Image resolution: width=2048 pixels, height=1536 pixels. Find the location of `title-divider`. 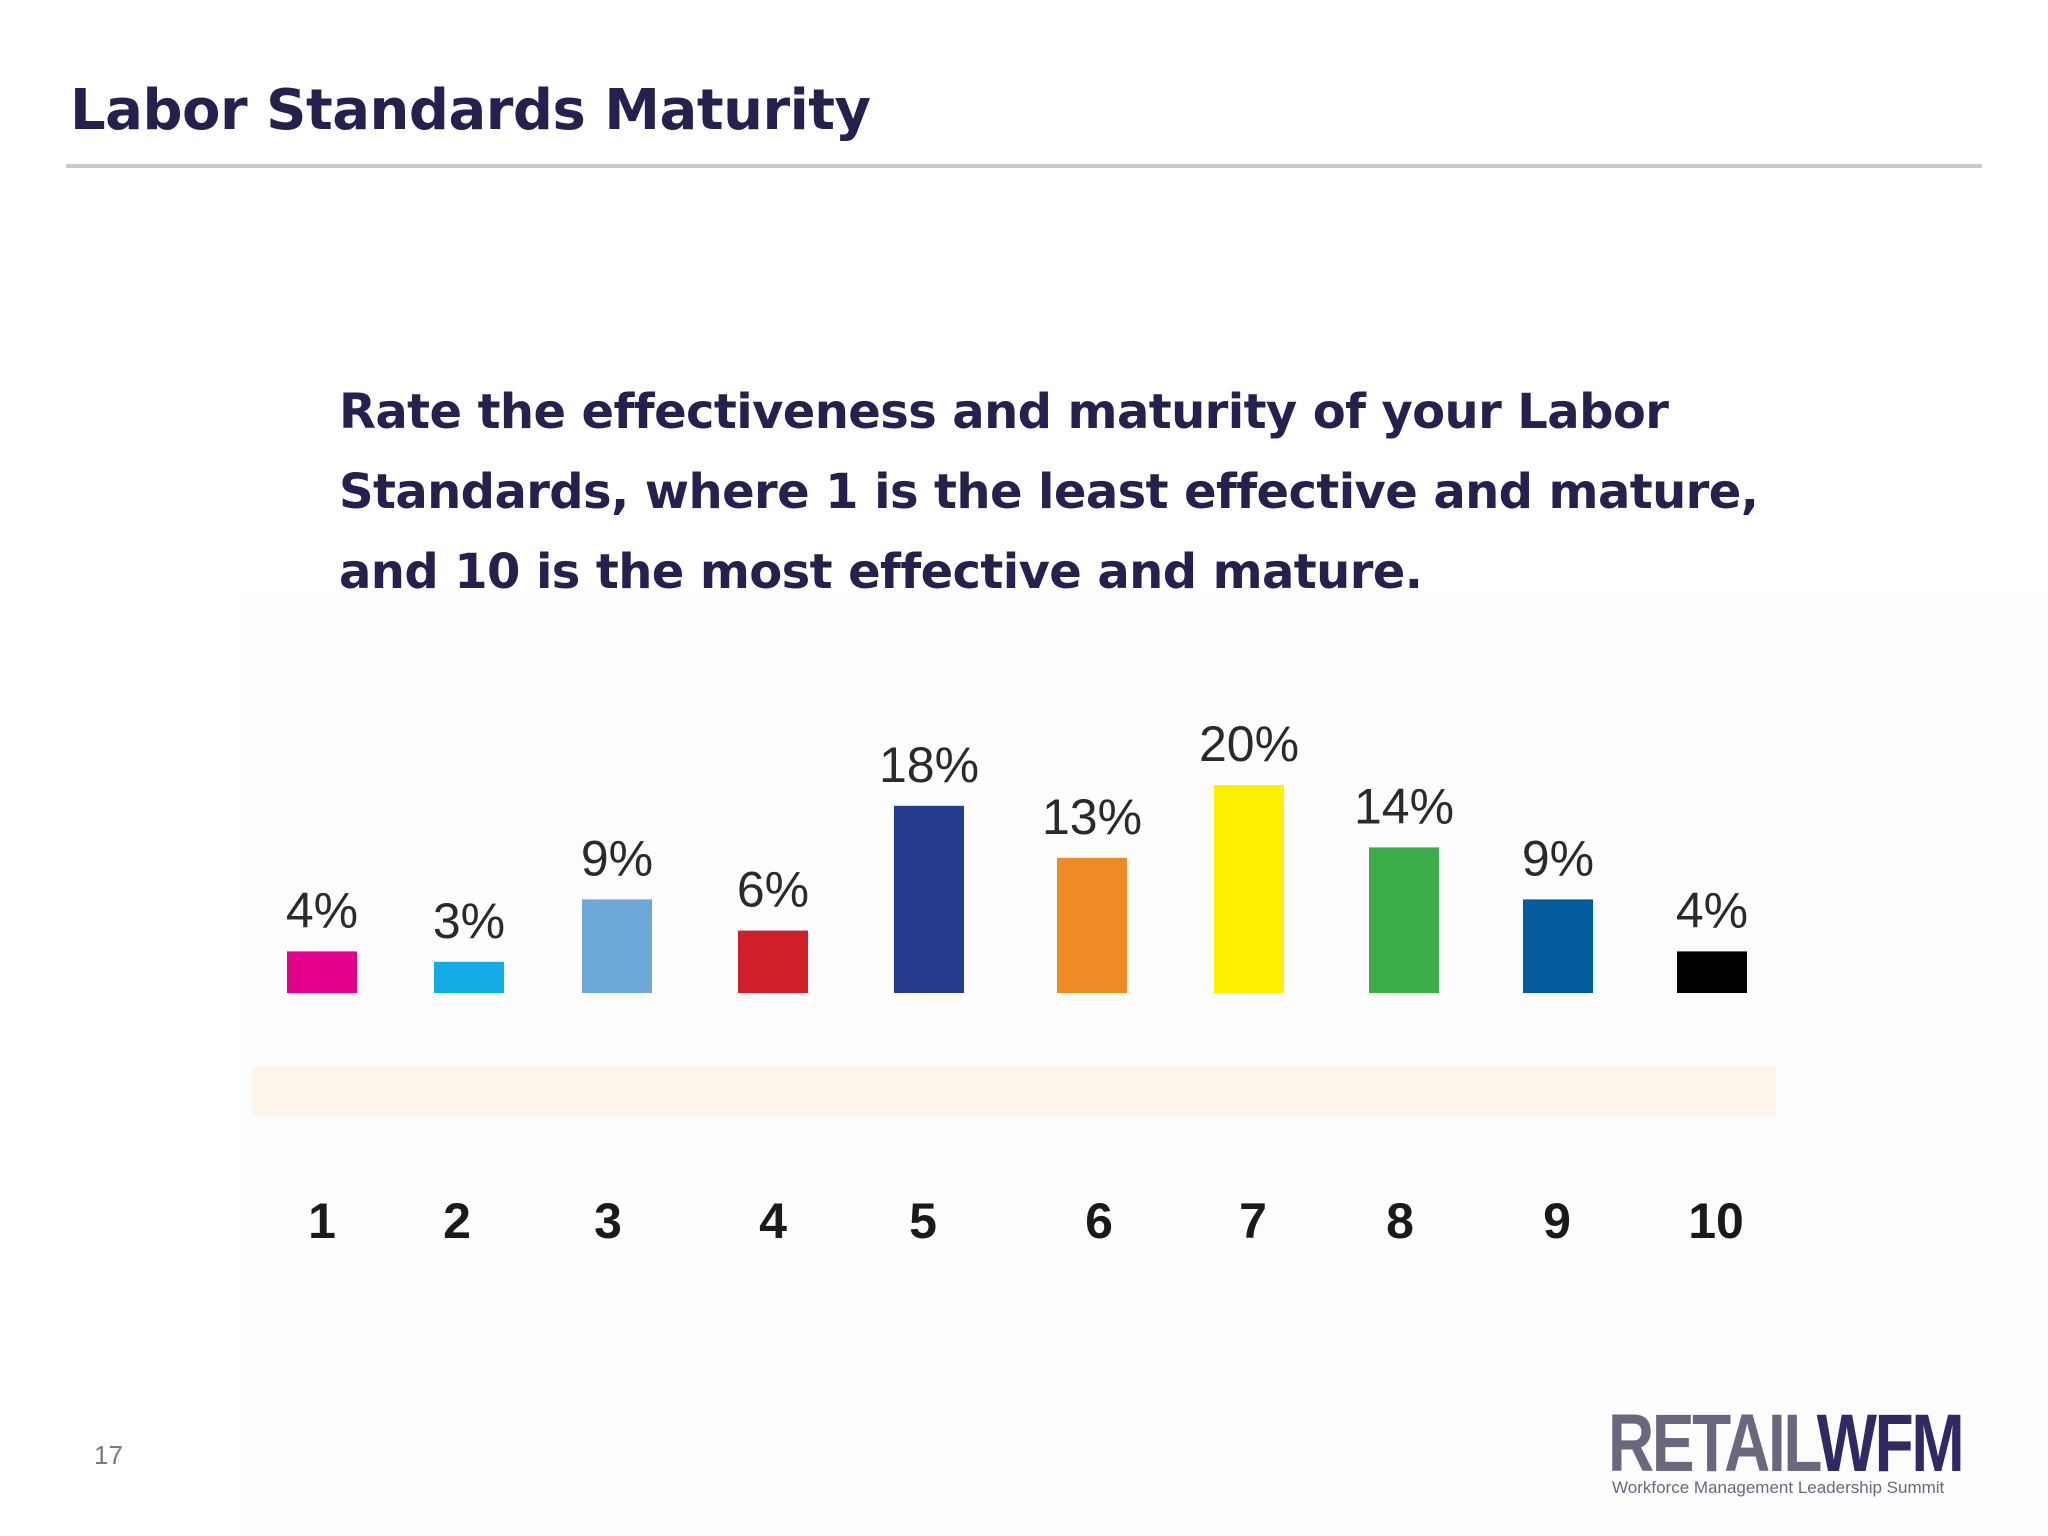

title-divider is located at coordinates (1024, 166).